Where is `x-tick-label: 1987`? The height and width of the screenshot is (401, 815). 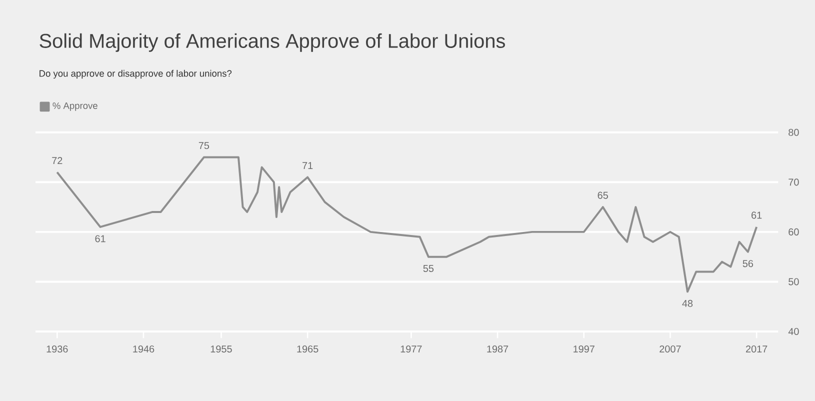
x-tick-label: 1987 is located at coordinates (497, 348).